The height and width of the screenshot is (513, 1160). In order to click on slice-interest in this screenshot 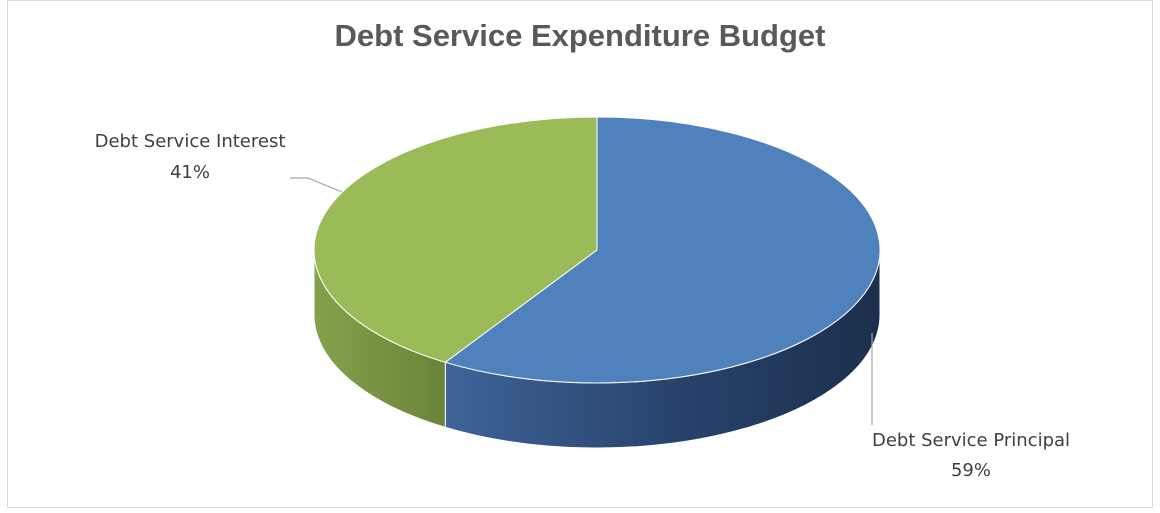, I will do `click(455, 239)`.